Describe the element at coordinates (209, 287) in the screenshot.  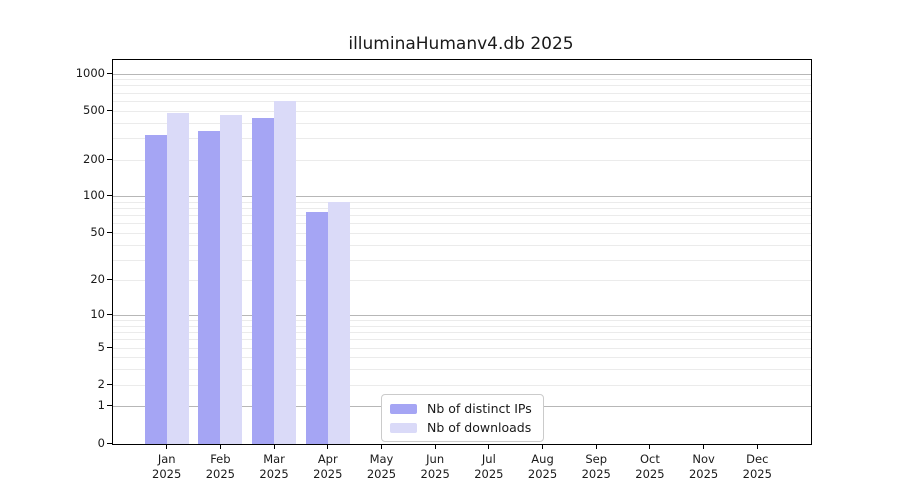
I see `bar-distinct-ips-feb` at that location.